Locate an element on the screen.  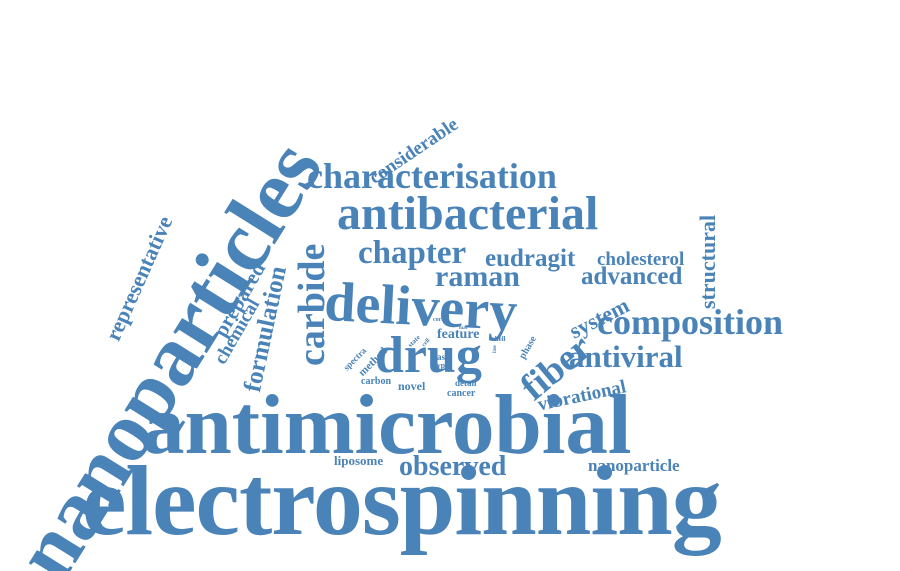
word-detail: detail is located at coordinates (466, 383).